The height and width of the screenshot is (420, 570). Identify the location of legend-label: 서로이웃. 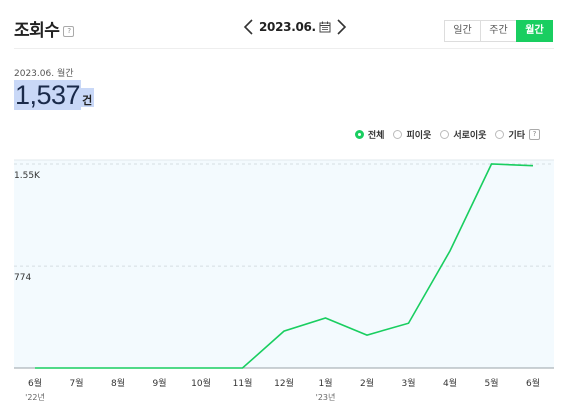
(470, 136).